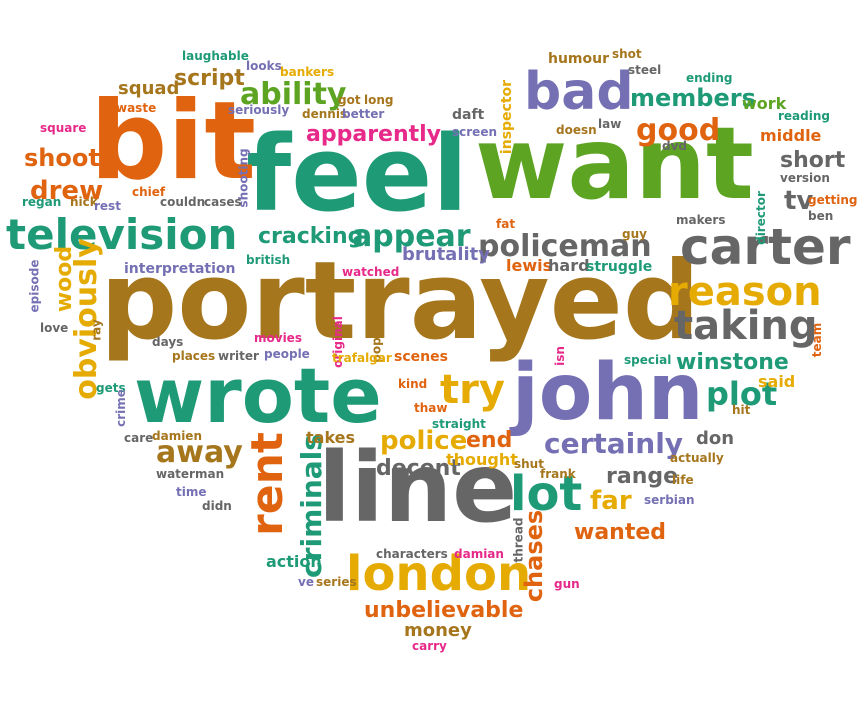 The height and width of the screenshot is (720, 864). I want to click on word: people, so click(287, 354).